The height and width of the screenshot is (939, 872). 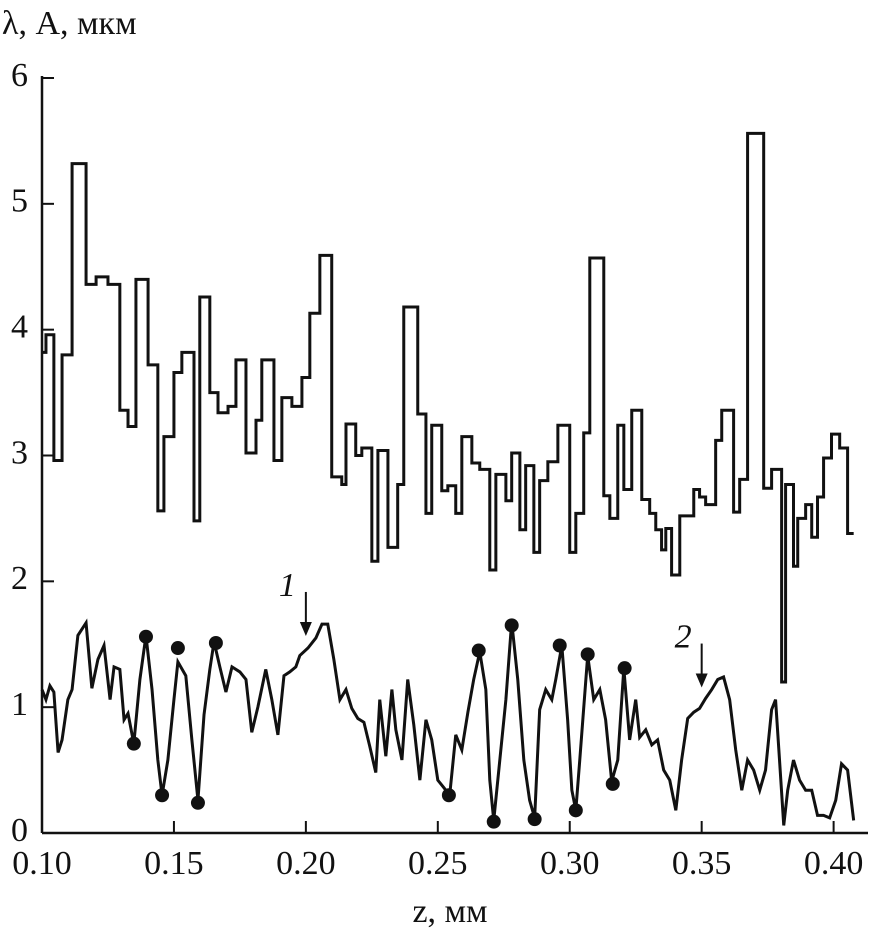 I want to click on x-tick-label: 0.30, so click(x=570, y=863).